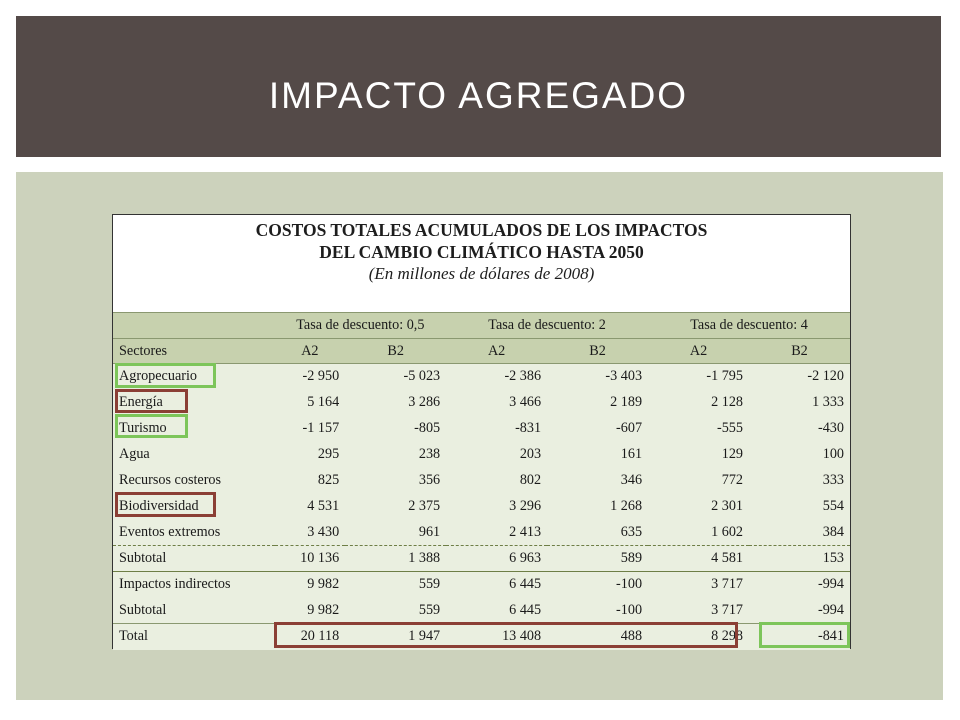 The width and height of the screenshot is (960, 720). What do you see at coordinates (698, 351) in the screenshot?
I see `column-header: A2` at bounding box center [698, 351].